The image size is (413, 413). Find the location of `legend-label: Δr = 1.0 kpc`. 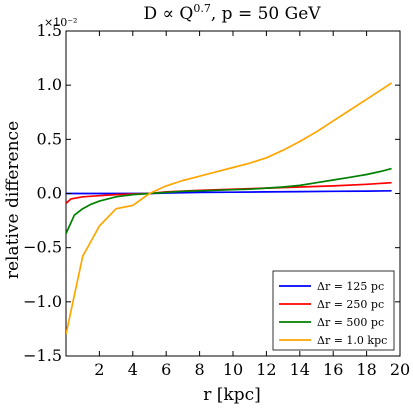

legend-label: Δr = 1.0 kpc is located at coordinates (352, 340).